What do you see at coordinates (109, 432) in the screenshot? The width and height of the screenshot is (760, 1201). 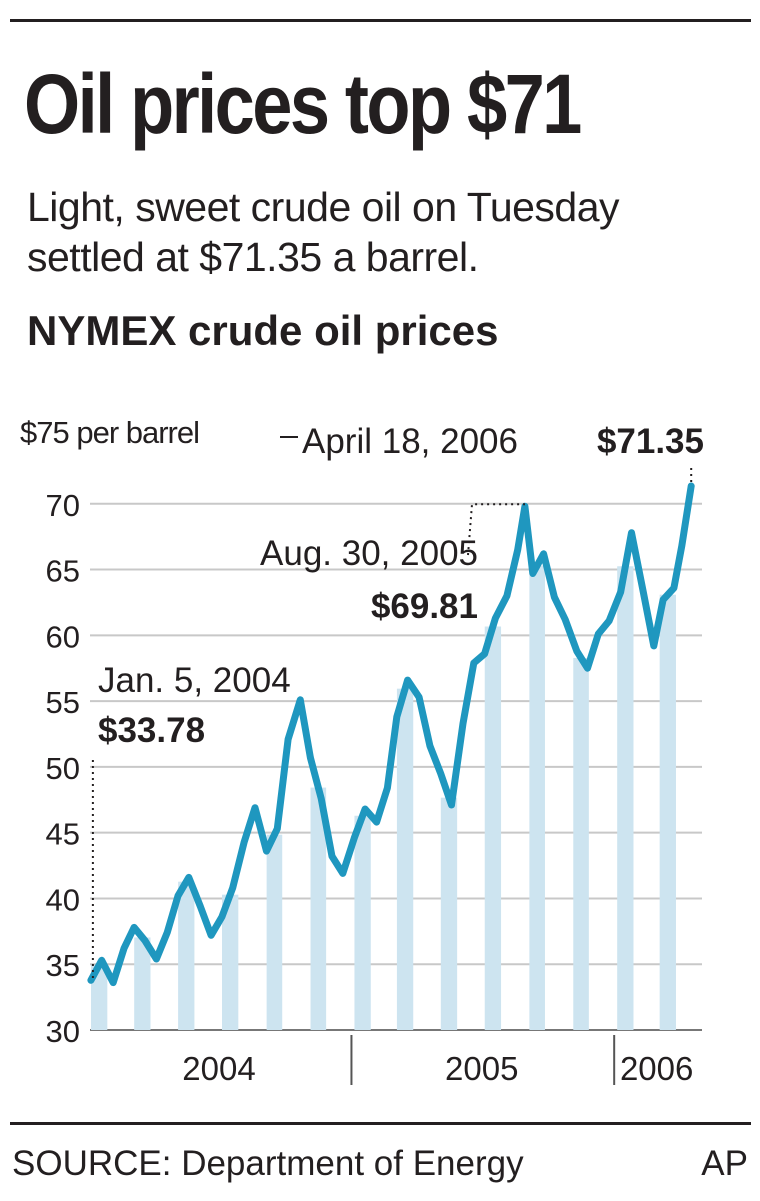 I see `y-axis-label: $75 per barrel` at bounding box center [109, 432].